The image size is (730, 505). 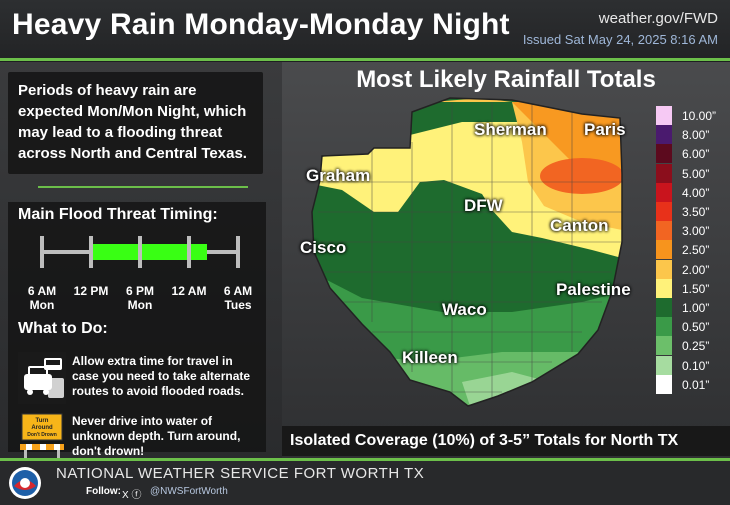 I want to click on svg-text: Turn, so click(x=42, y=421).